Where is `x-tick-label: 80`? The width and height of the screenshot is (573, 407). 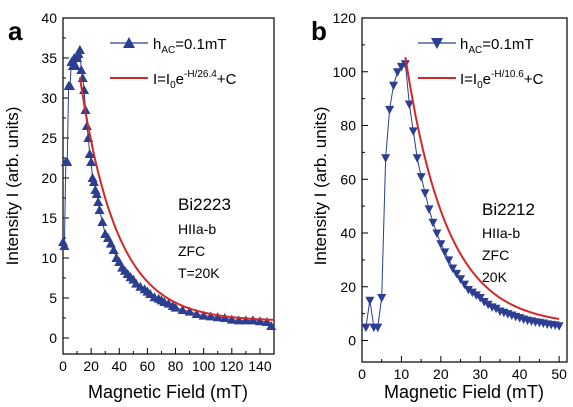 x-tick-label: 80 is located at coordinates (176, 366).